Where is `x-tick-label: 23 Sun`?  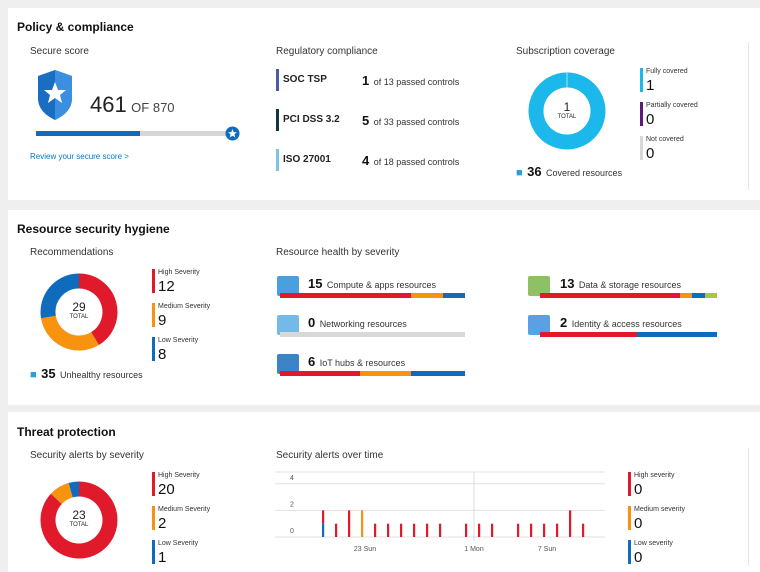 x-tick-label: 23 Sun is located at coordinates (365, 549).